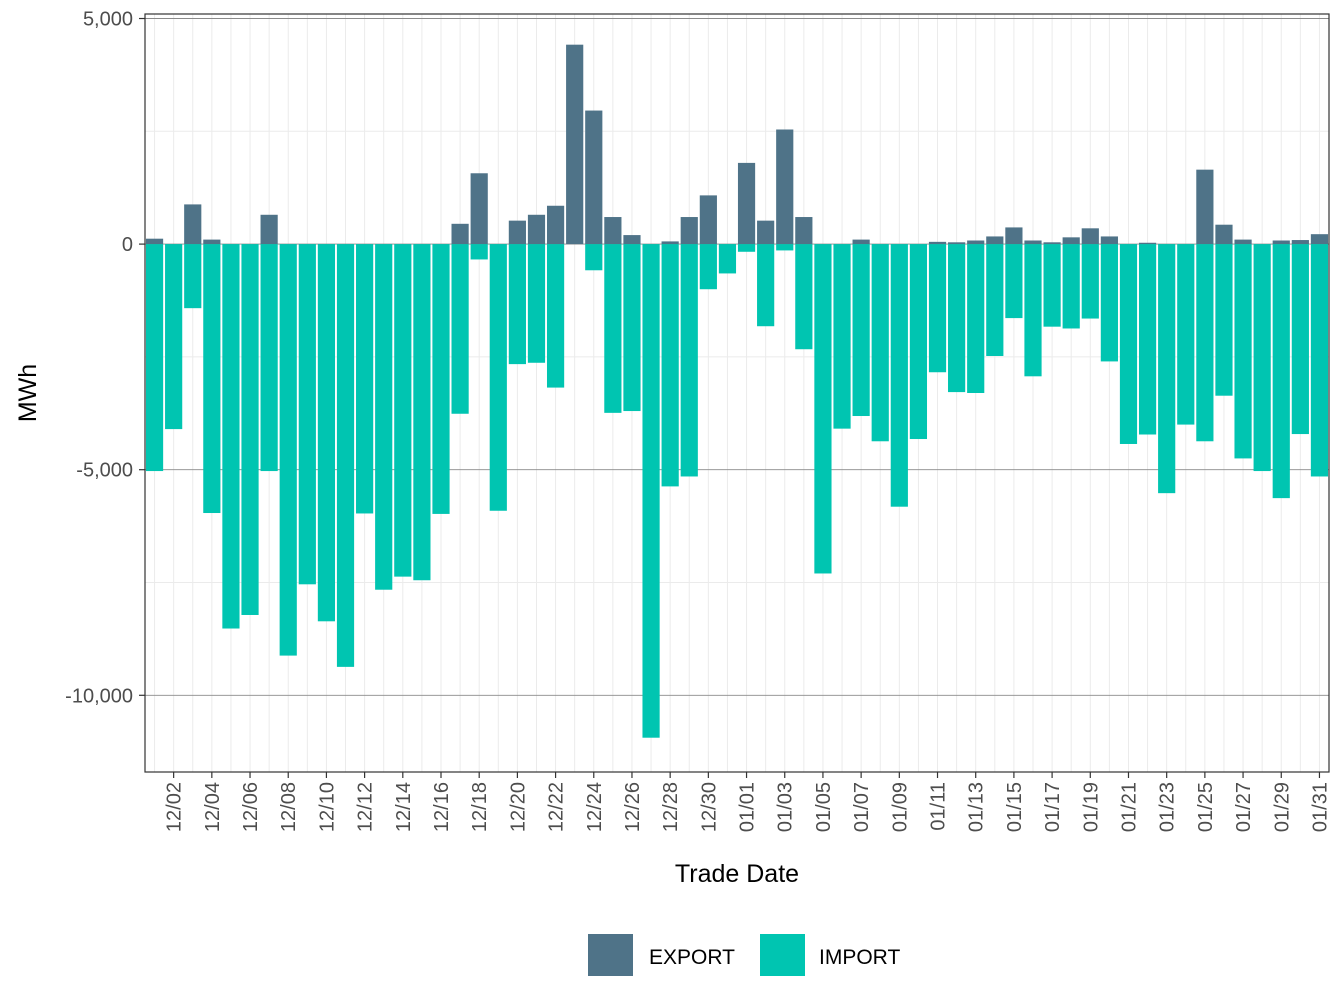 This screenshot has height=1008, width=1344. I want to click on x-tick-label: 12/16, so click(442, 807).